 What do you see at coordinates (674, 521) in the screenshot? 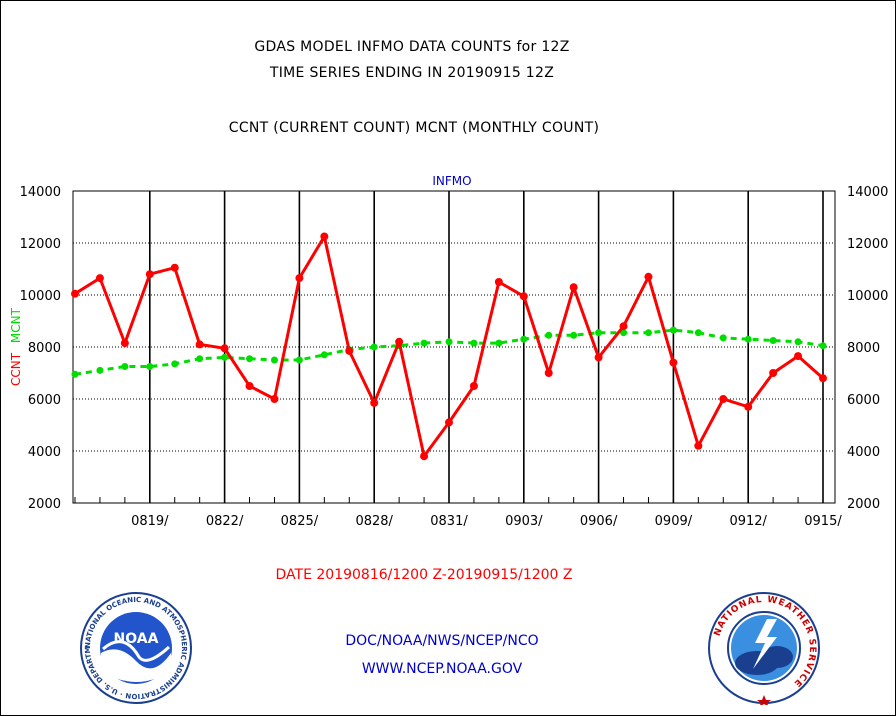
I see `x-tick-label: 0909/` at bounding box center [674, 521].